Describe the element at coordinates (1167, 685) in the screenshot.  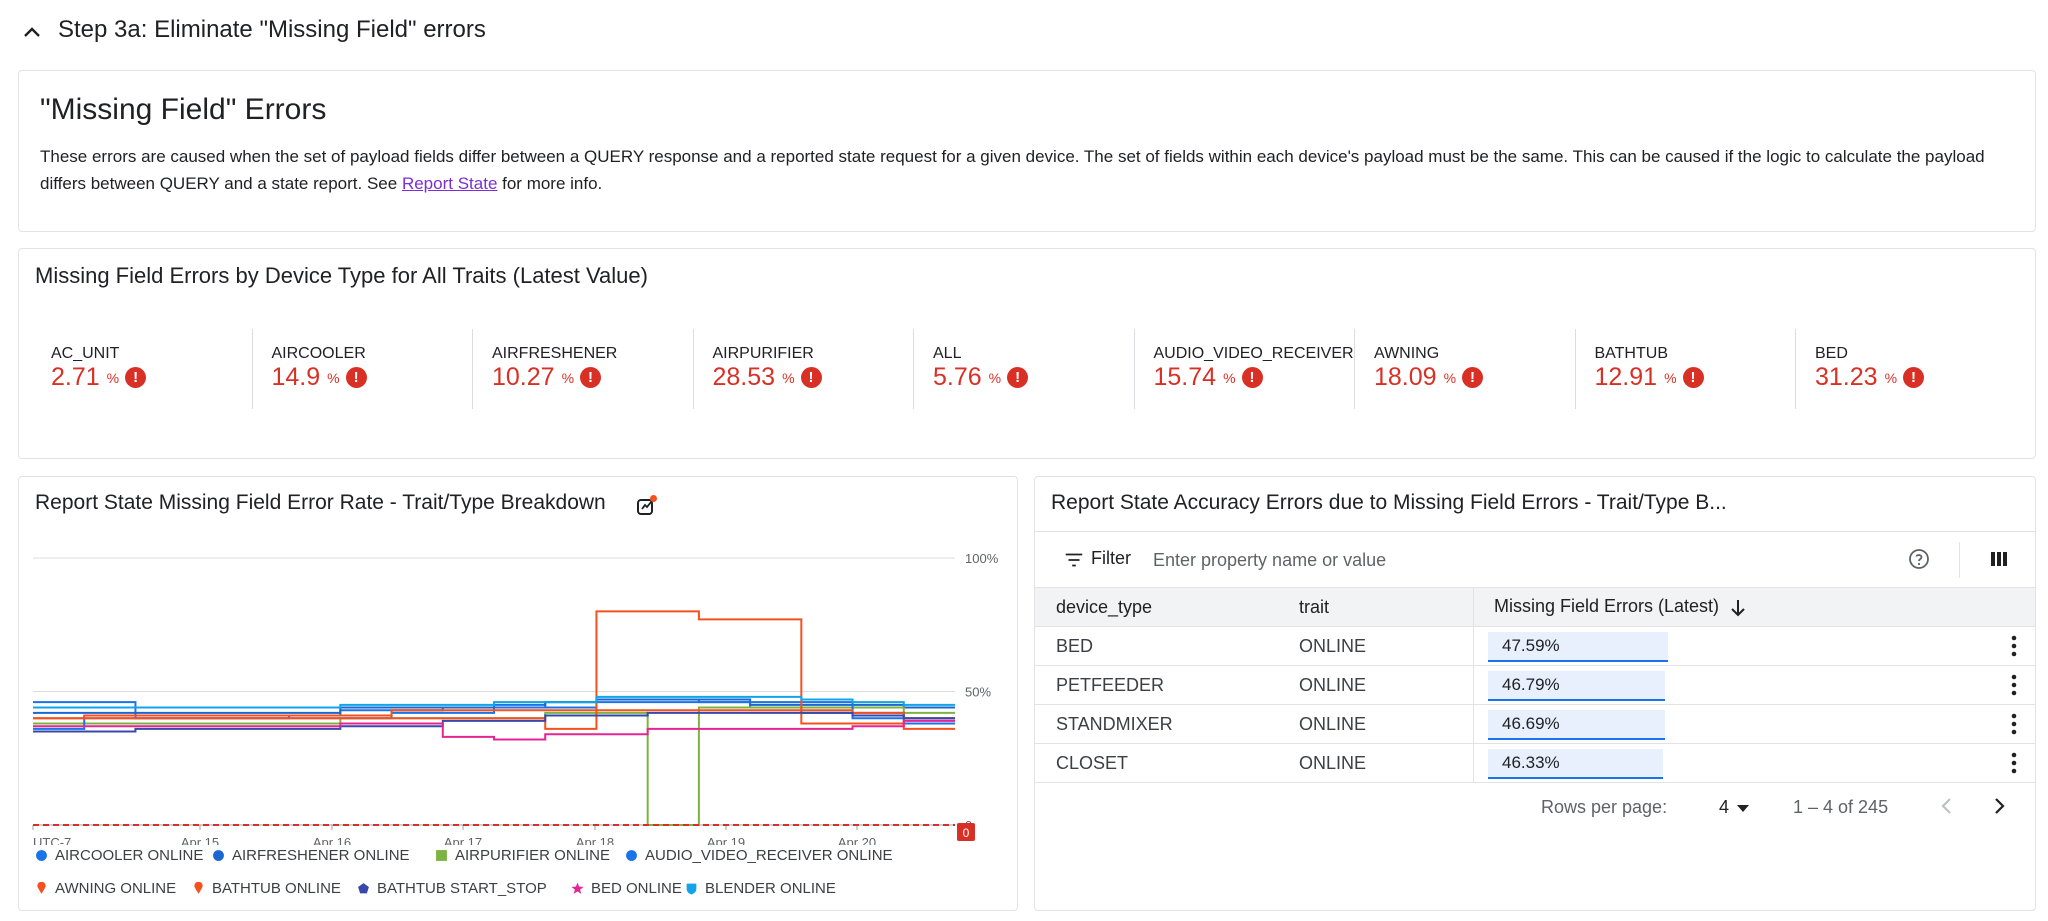
I see `cell-device-type: PETFEEDER` at that location.